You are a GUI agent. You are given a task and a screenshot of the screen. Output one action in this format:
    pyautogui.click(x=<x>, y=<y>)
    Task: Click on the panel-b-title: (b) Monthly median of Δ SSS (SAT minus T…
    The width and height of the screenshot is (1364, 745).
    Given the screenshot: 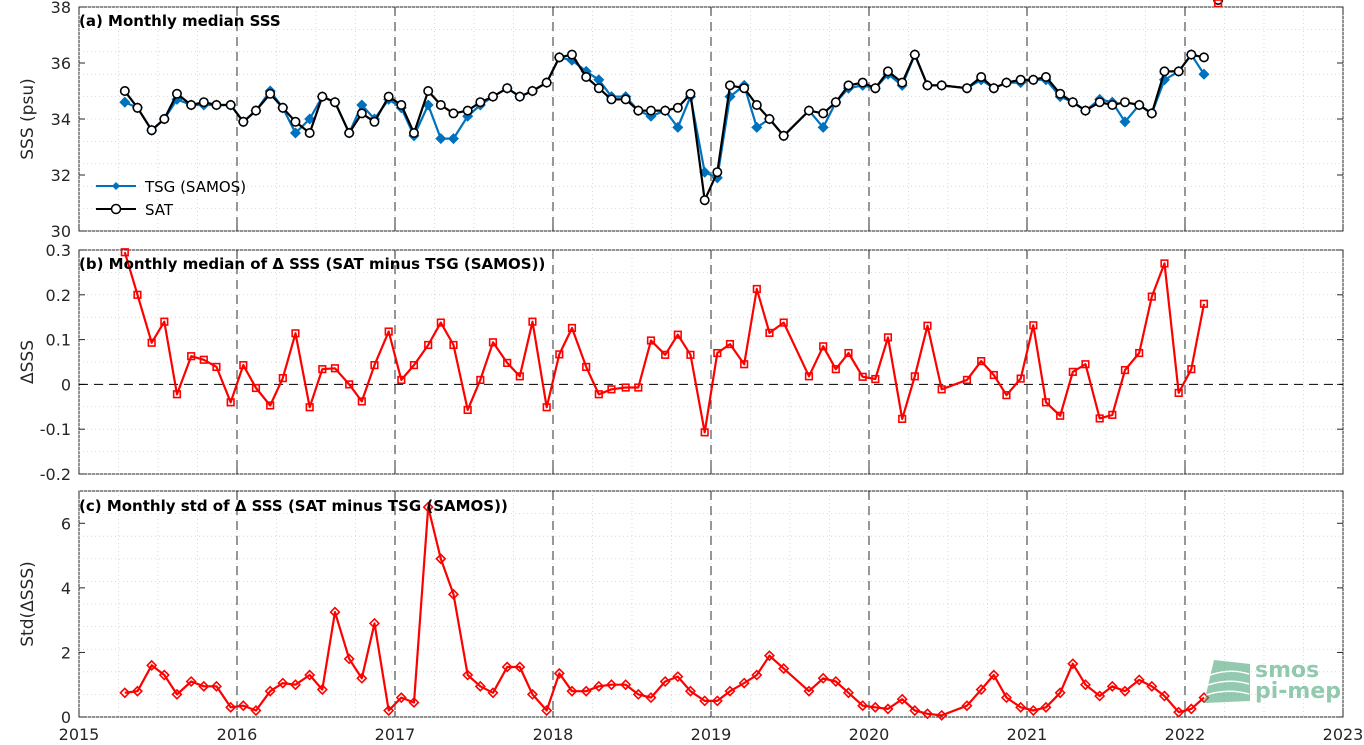 What is the action you would take?
    pyautogui.click(x=312, y=264)
    